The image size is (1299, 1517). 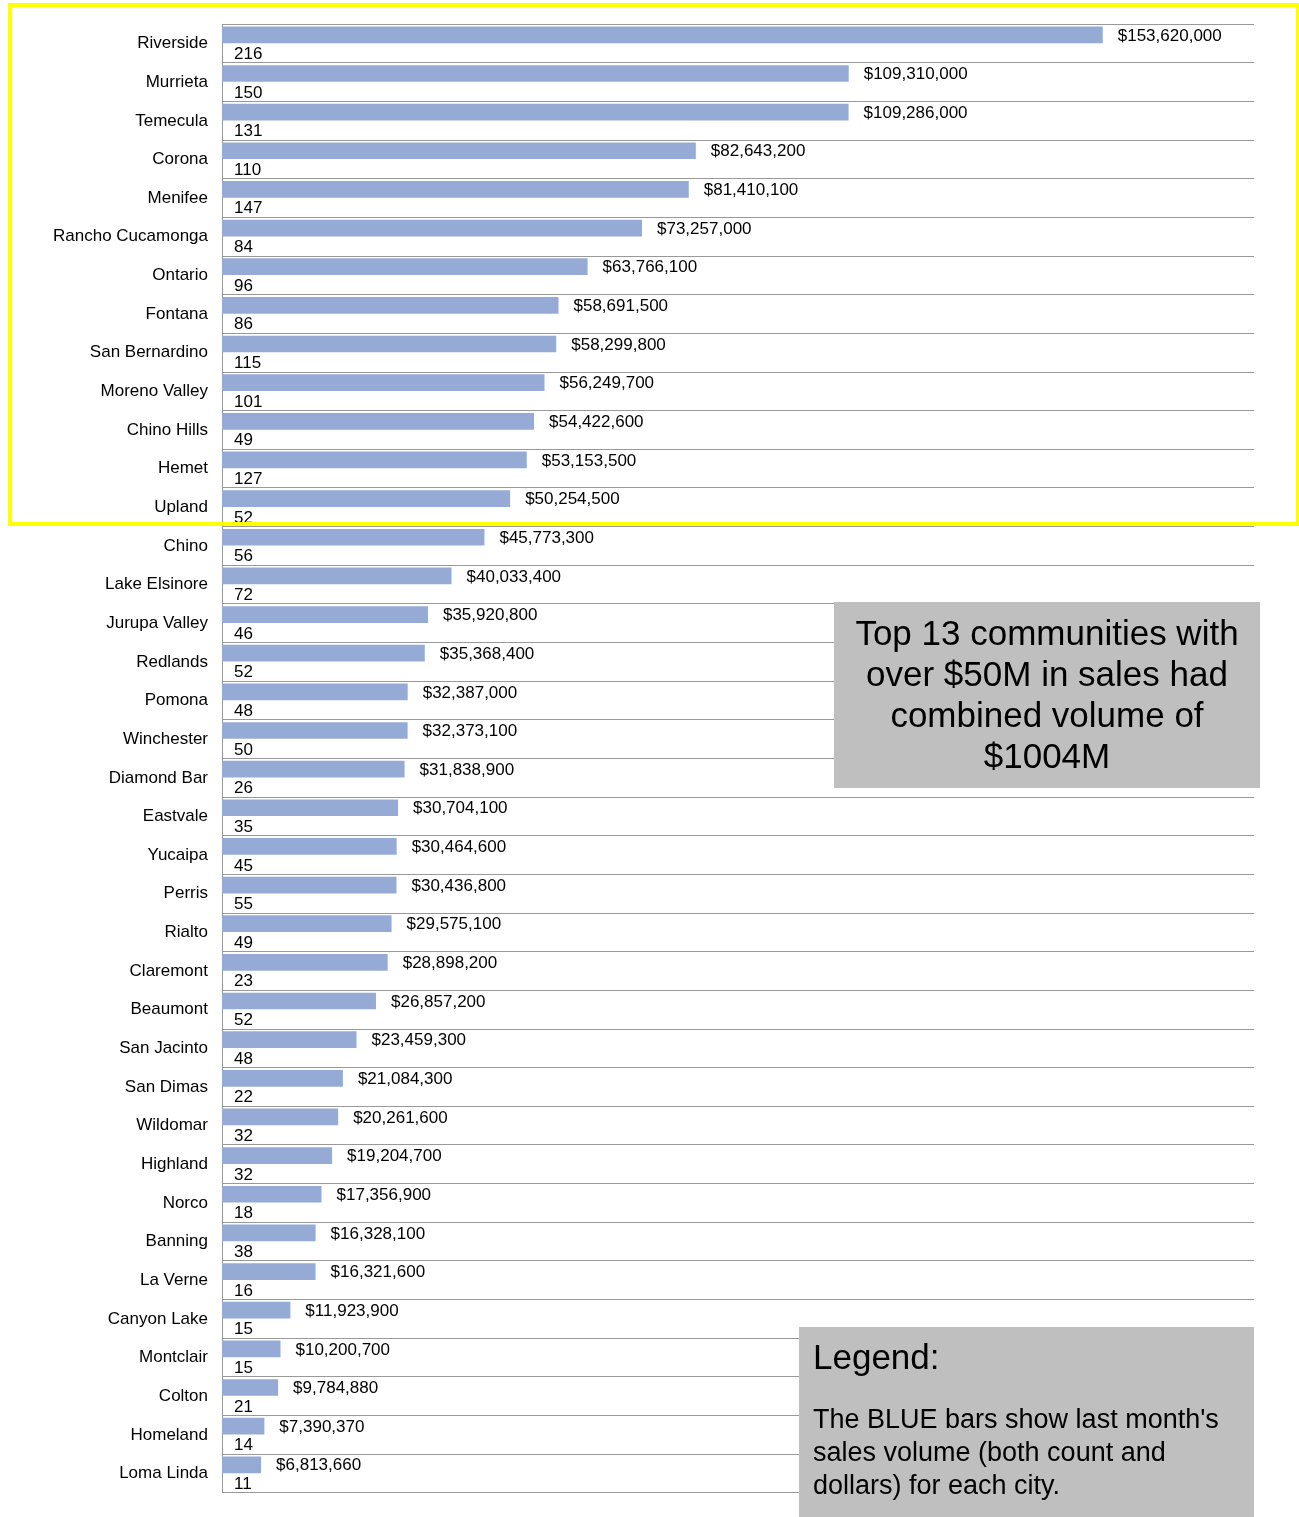 I want to click on y-tick-label: Diamond Bar, so click(x=158, y=777).